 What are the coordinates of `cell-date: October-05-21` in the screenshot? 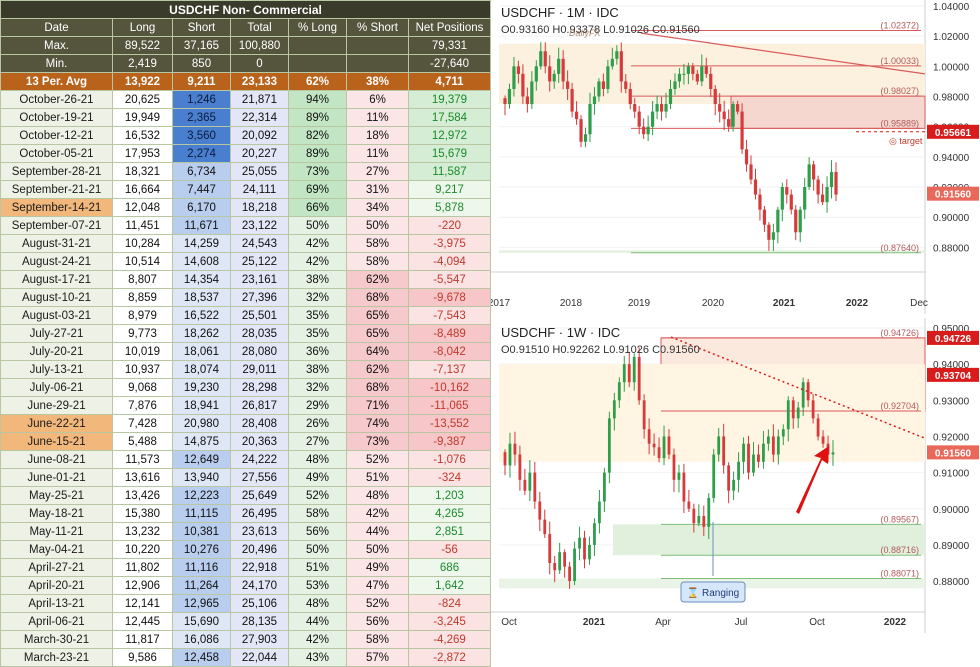 It's located at (56, 153).